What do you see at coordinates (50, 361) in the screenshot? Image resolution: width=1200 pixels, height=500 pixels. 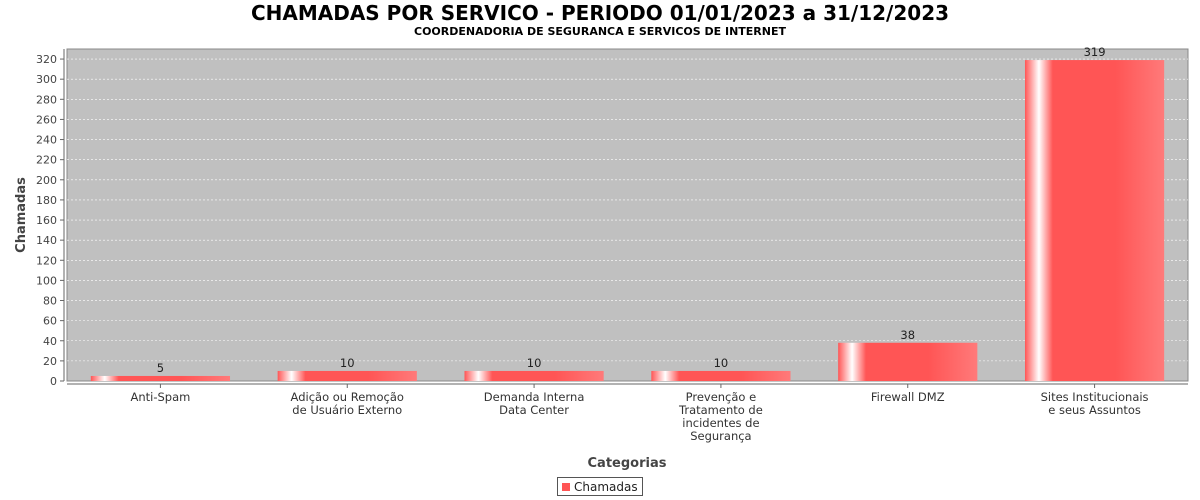 I see `y-tick-label: 20` at bounding box center [50, 361].